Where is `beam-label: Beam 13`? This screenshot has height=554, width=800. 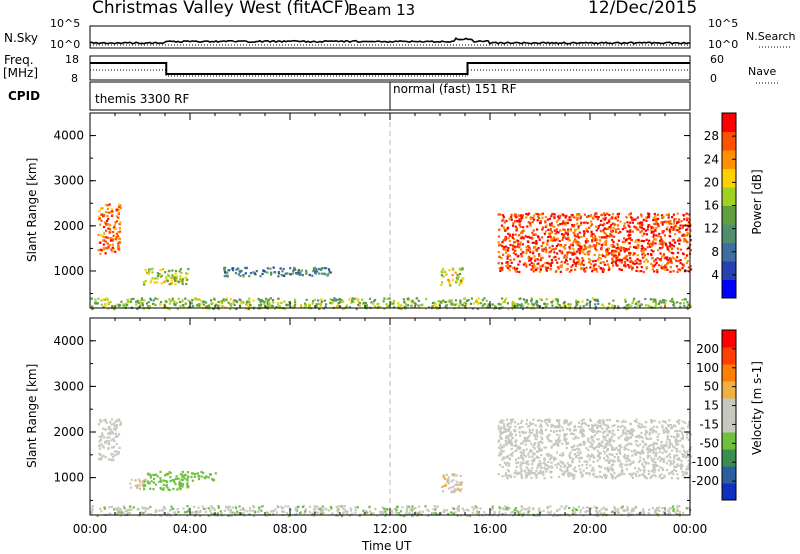 beam-label: Beam 13 is located at coordinates (382, 10).